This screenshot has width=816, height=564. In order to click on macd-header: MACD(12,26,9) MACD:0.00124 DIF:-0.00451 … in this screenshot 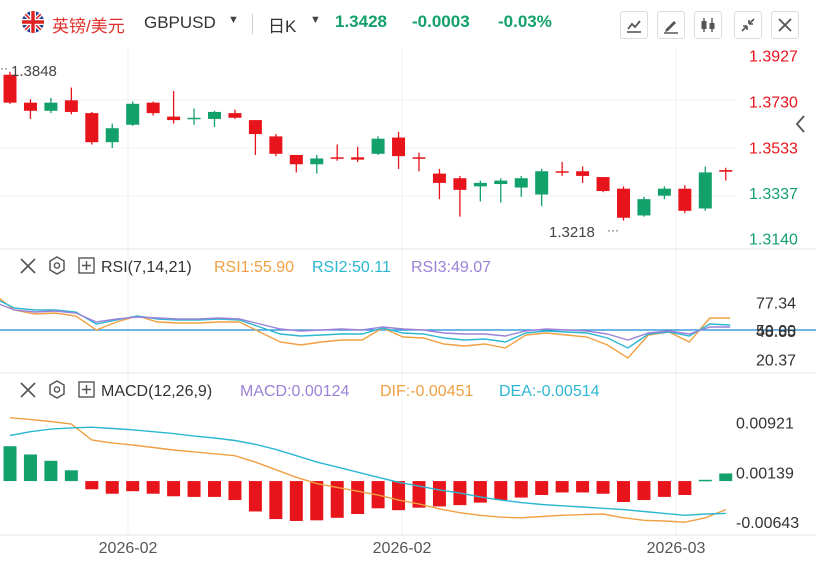, I will do `click(310, 390)`.